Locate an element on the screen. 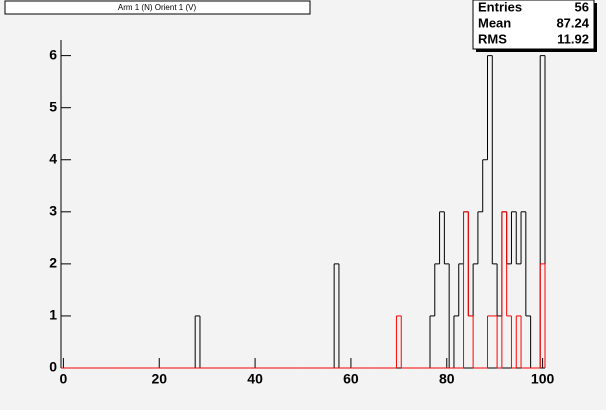 This screenshot has height=410, width=606. y-tick-label: 0 is located at coordinates (53, 367).